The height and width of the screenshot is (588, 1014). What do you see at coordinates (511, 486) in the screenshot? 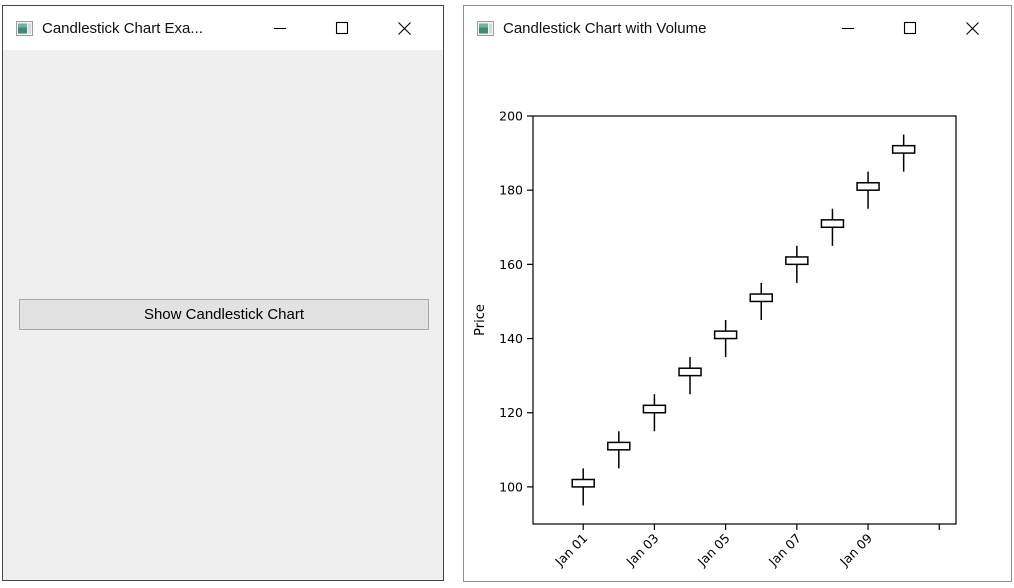
I see `y-tick-label: 100` at bounding box center [511, 486].